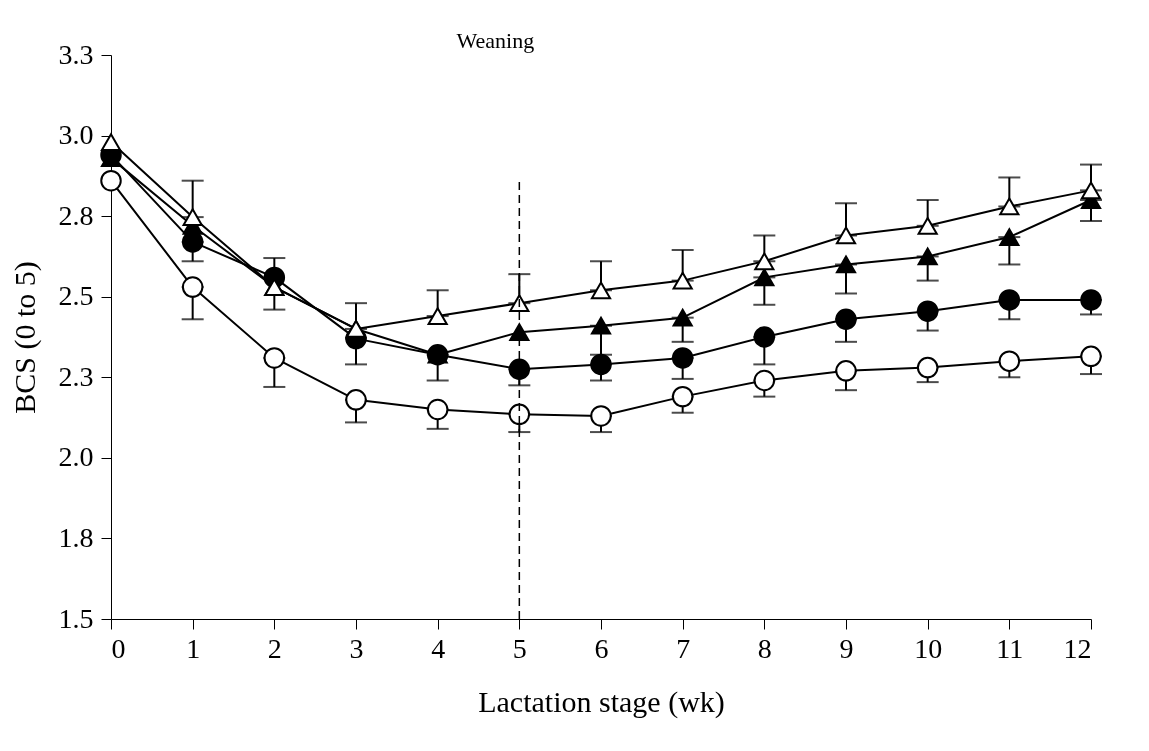  Describe the element at coordinates (76, 296) in the screenshot. I see `y-tick-label: 2.5` at that location.